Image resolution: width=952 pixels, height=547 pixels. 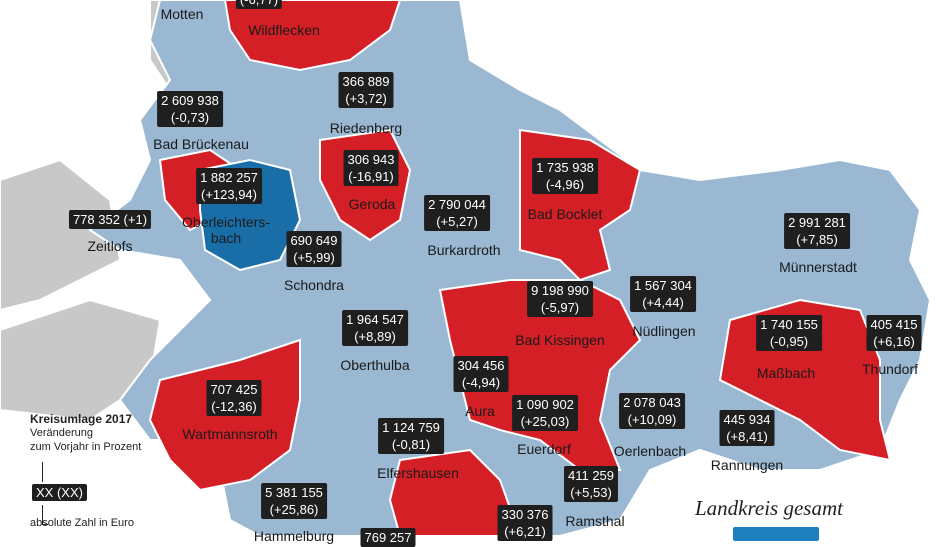 What do you see at coordinates (45, 524) in the screenshot?
I see `legend-connector-tick` at bounding box center [45, 524].